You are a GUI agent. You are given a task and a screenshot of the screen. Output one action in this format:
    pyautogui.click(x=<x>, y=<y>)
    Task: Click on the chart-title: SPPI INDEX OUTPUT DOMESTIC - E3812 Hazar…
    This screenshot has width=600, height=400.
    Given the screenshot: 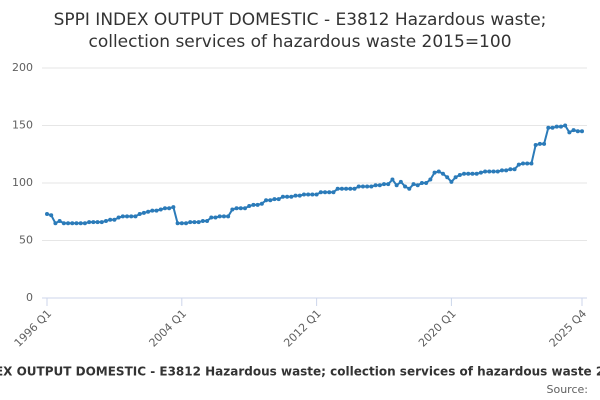 What is the action you would take?
    pyautogui.click(x=300, y=20)
    